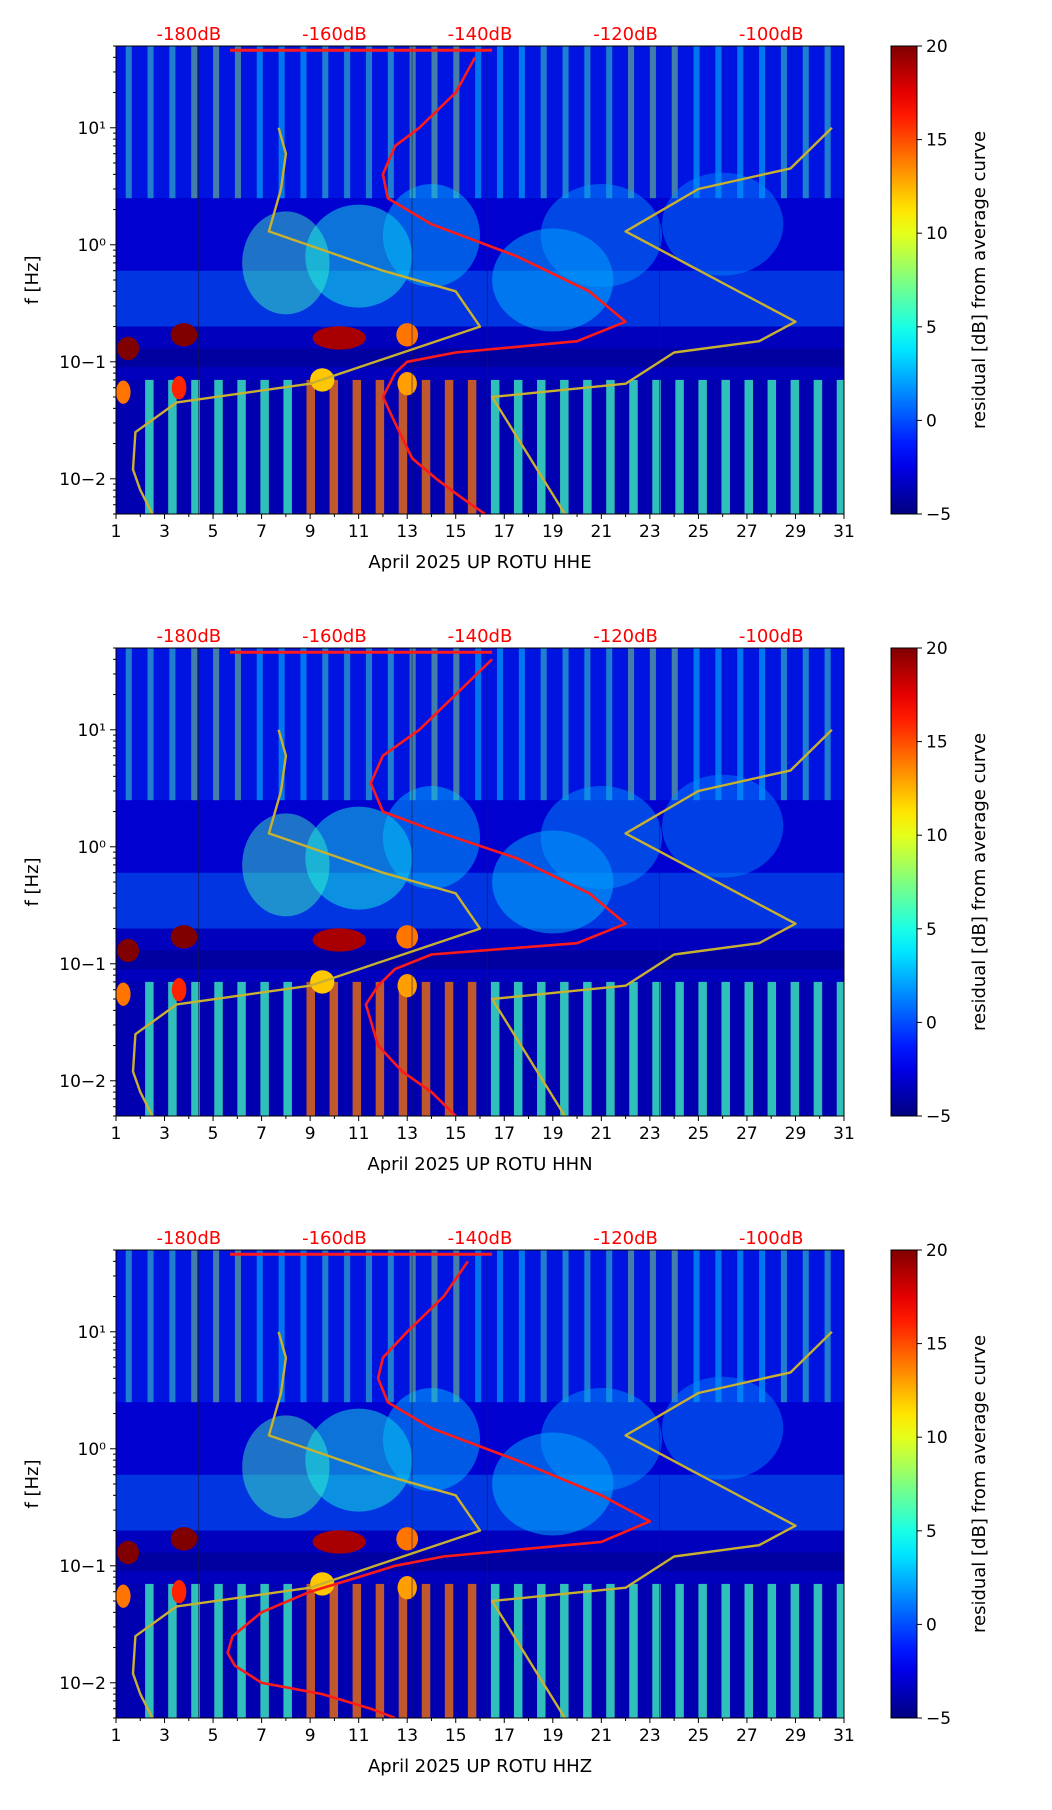 The width and height of the screenshot is (1052, 1810). I want to click on x-axis-label: April 2025 UP ROTU HHE, so click(479, 562).